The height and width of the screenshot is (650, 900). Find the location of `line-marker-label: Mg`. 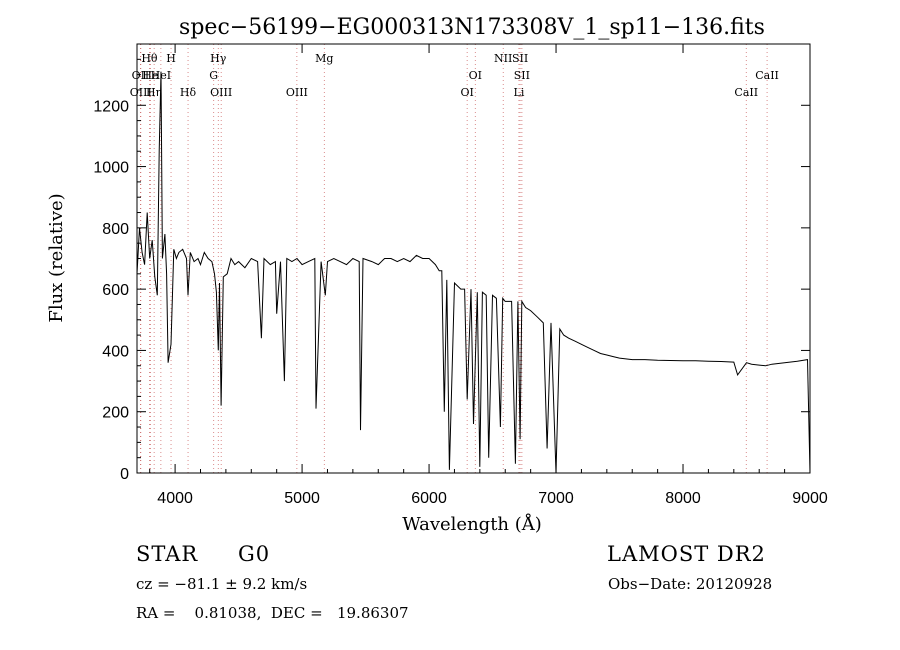

line-marker-label: Mg is located at coordinates (324, 58).